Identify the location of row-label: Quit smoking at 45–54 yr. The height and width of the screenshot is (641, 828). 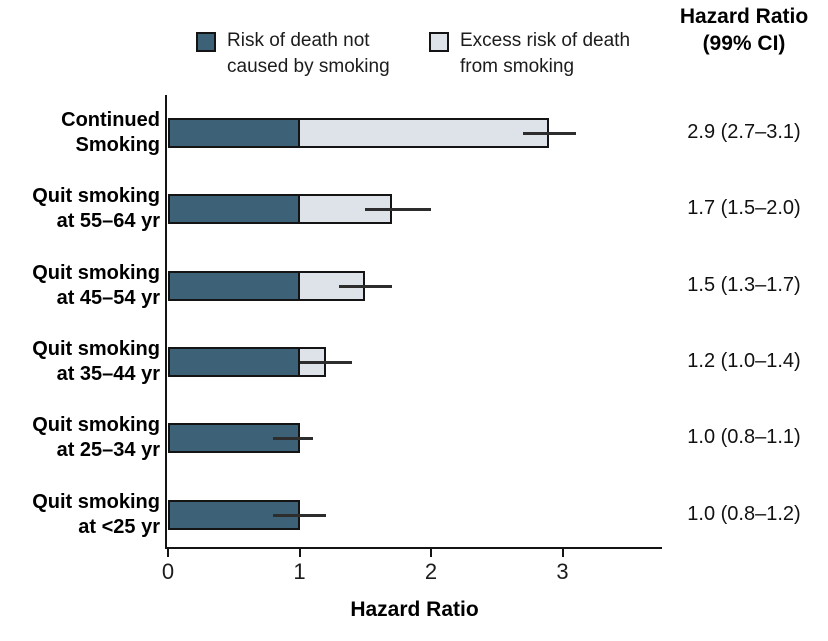
(80, 286).